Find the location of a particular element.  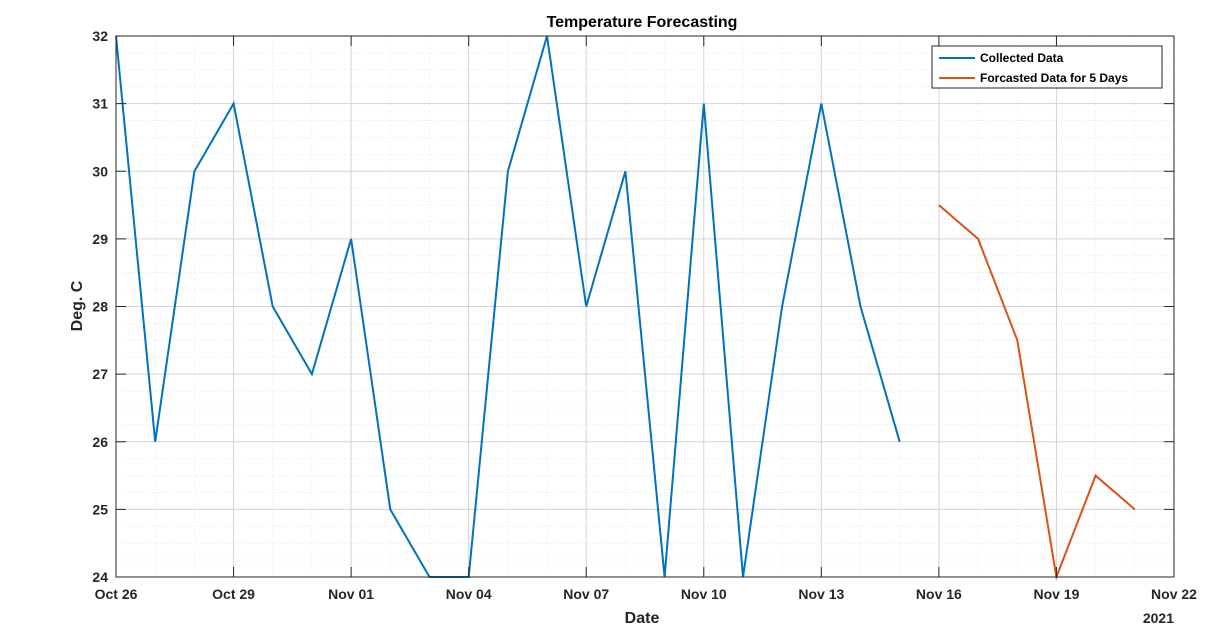

y-axis-label: Deg. C is located at coordinates (77, 305).